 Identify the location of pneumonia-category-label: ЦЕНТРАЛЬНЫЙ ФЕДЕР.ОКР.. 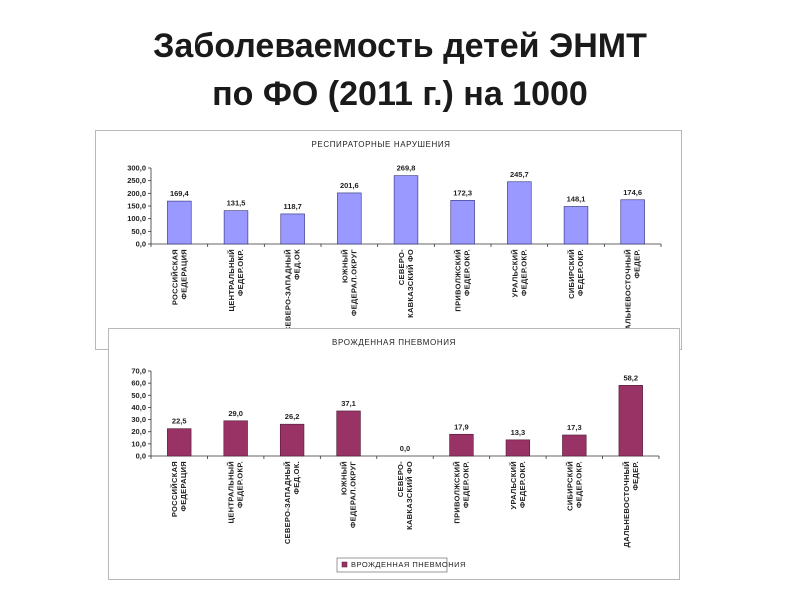
(236, 492).